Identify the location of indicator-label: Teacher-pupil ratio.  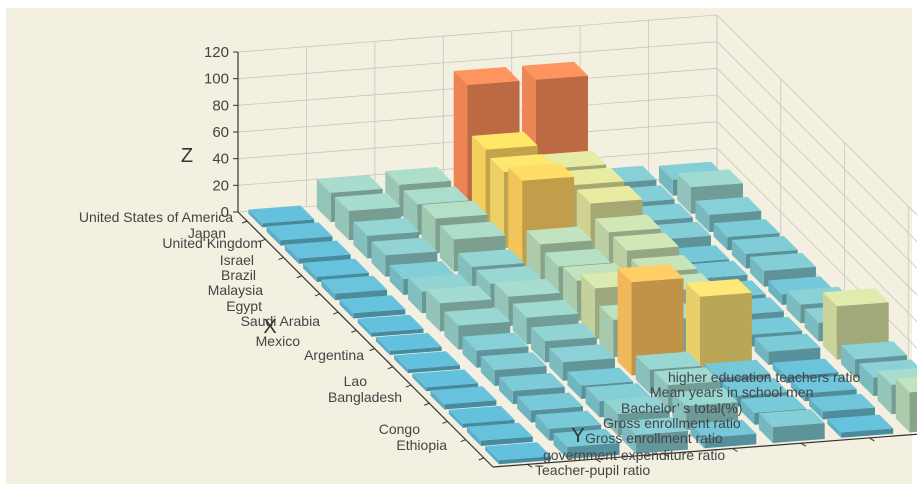
(592, 470).